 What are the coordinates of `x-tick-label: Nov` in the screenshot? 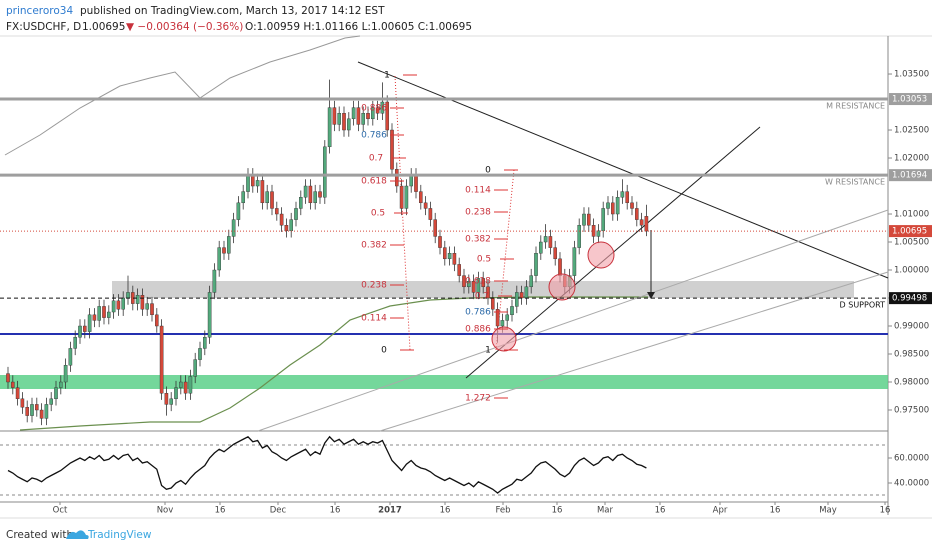 It's located at (165, 511).